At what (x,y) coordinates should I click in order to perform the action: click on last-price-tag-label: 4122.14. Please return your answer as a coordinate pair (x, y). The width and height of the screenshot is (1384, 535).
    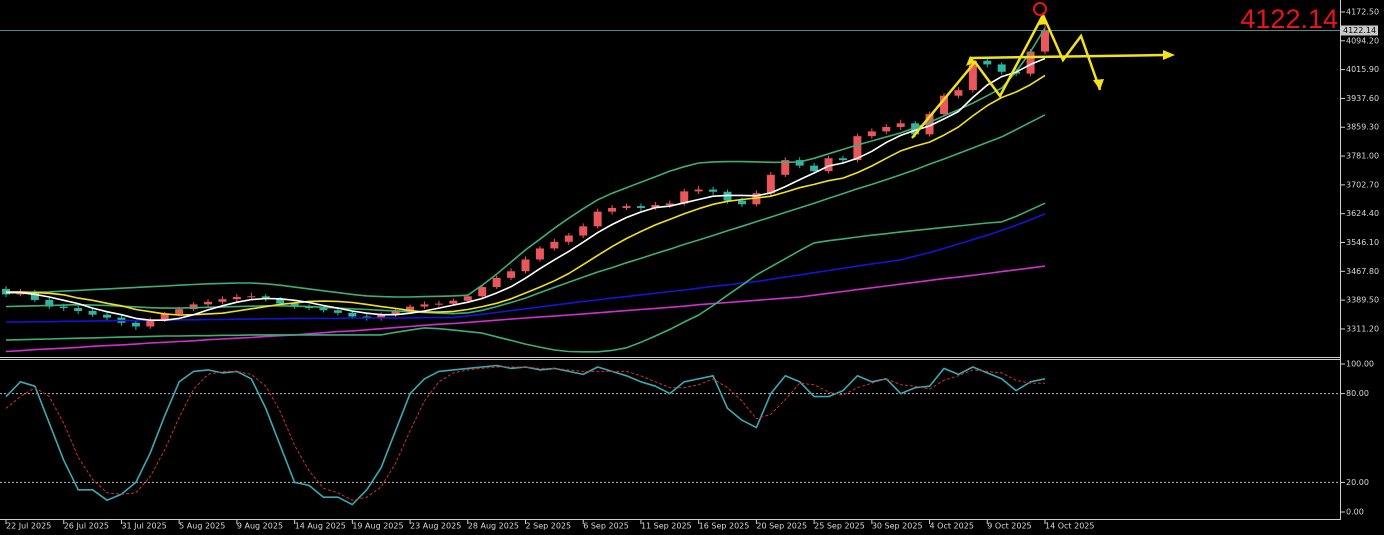
    Looking at the image, I should click on (1359, 30).